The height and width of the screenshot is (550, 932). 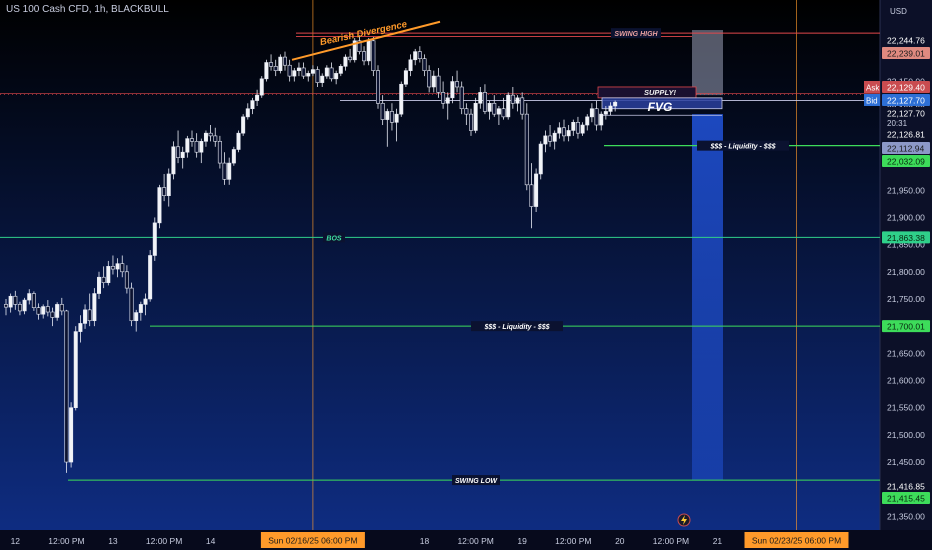 I want to click on price-tick-label: 21,500.00, so click(x=906, y=435).